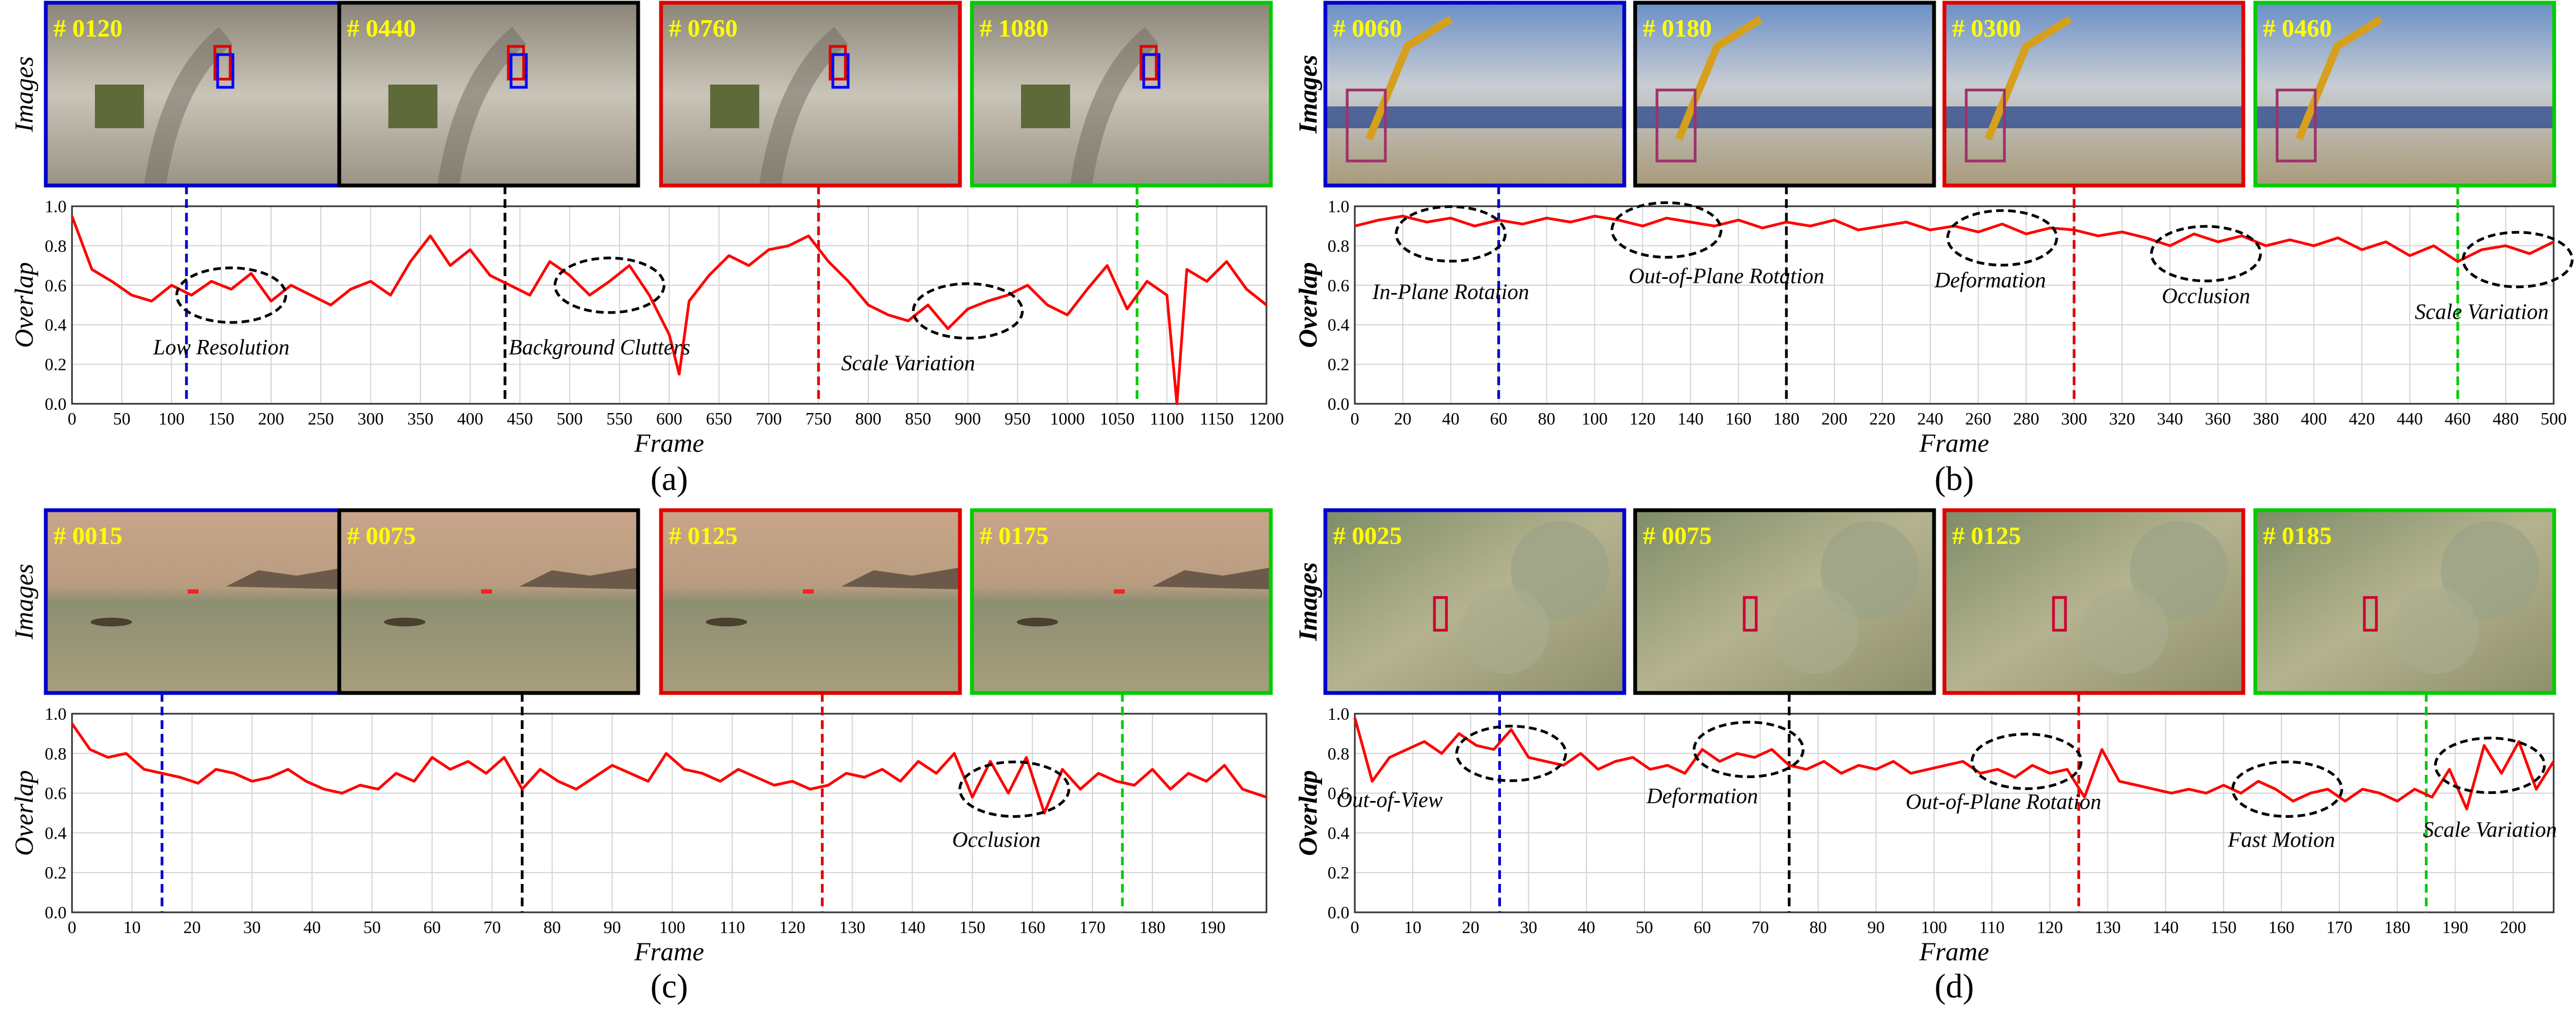 The image size is (2576, 1016). What do you see at coordinates (1785, 95) in the screenshot?
I see `frame-thumbnail: # 0180` at bounding box center [1785, 95].